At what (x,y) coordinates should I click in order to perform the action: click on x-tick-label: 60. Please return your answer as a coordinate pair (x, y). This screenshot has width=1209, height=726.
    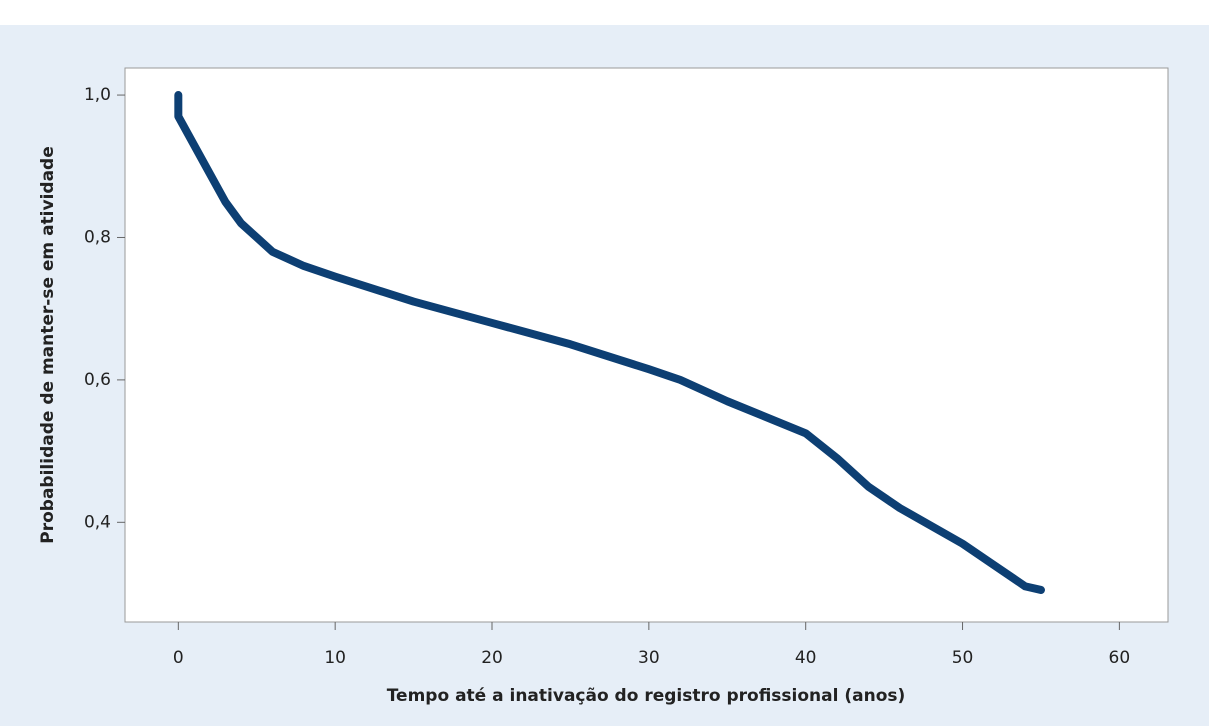
    Looking at the image, I should click on (1120, 658).